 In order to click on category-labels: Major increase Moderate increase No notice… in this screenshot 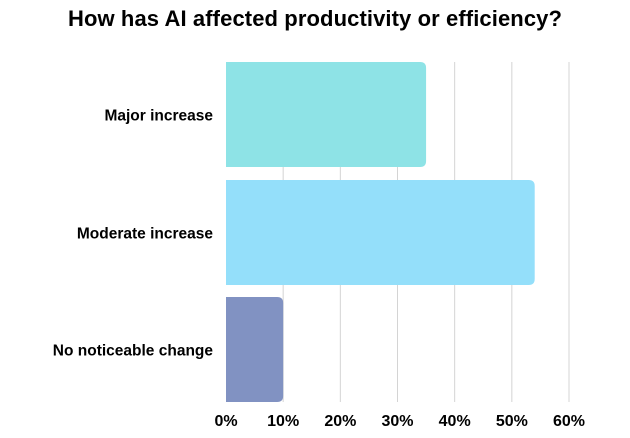, I will do `click(133, 234)`.